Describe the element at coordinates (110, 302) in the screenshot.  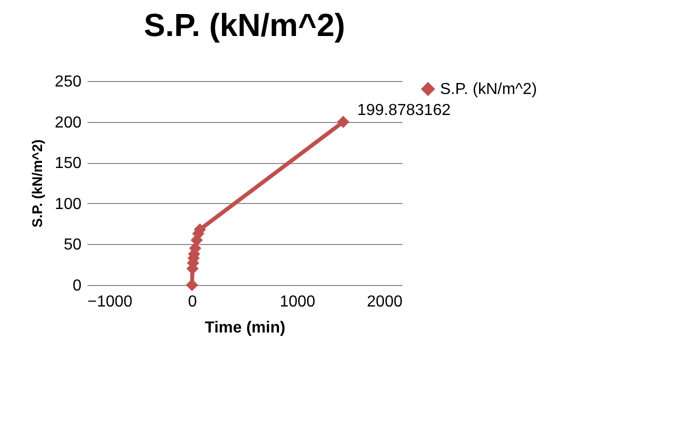
I see `x-tick-label: −1000` at that location.